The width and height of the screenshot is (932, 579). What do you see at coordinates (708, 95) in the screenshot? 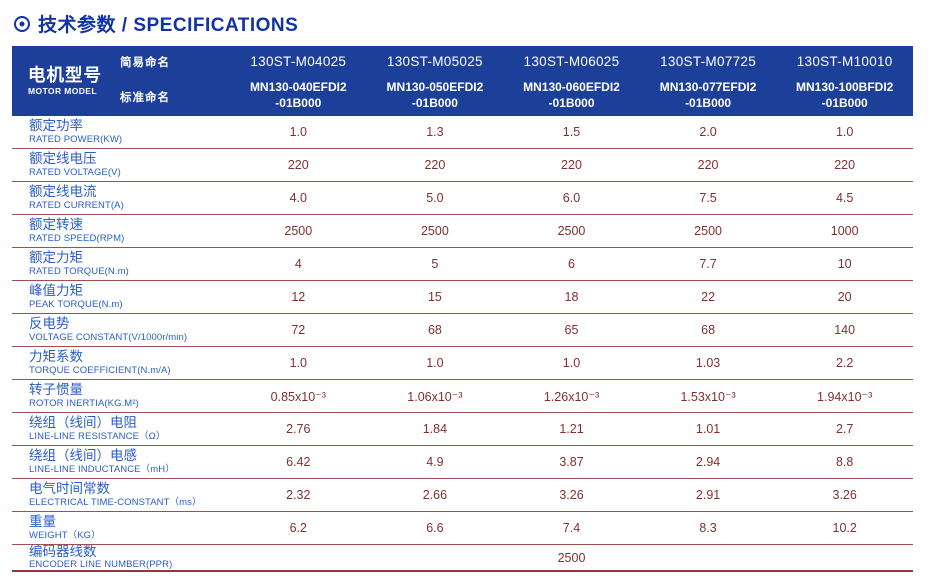
I see `standard-model-name: MN130-077EFDI2 -01B000` at bounding box center [708, 95].